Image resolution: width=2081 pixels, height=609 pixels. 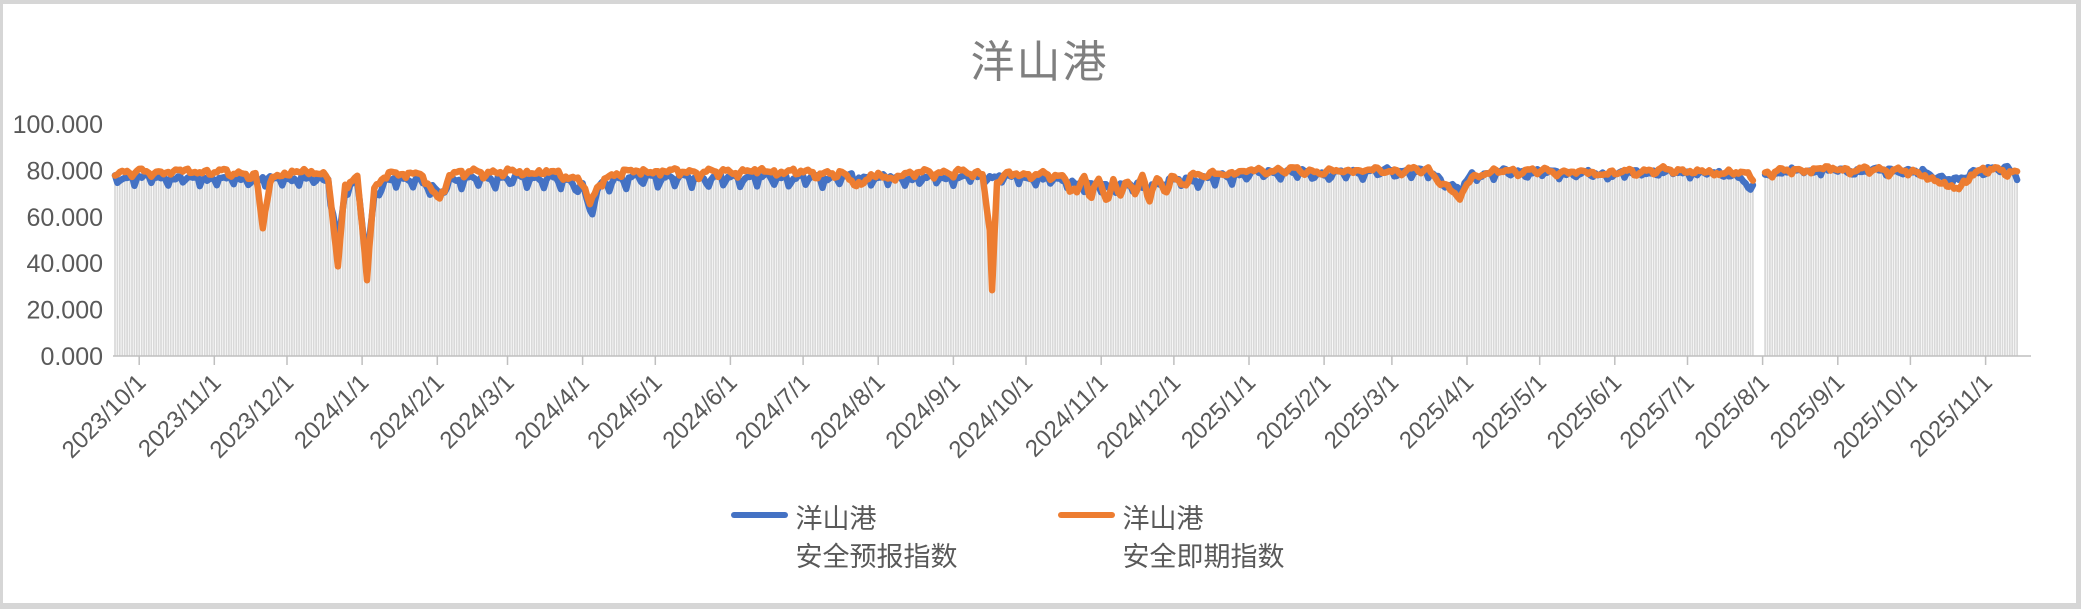 What do you see at coordinates (65, 311) in the screenshot?
I see `y-axis-label: 20.000` at bounding box center [65, 311].